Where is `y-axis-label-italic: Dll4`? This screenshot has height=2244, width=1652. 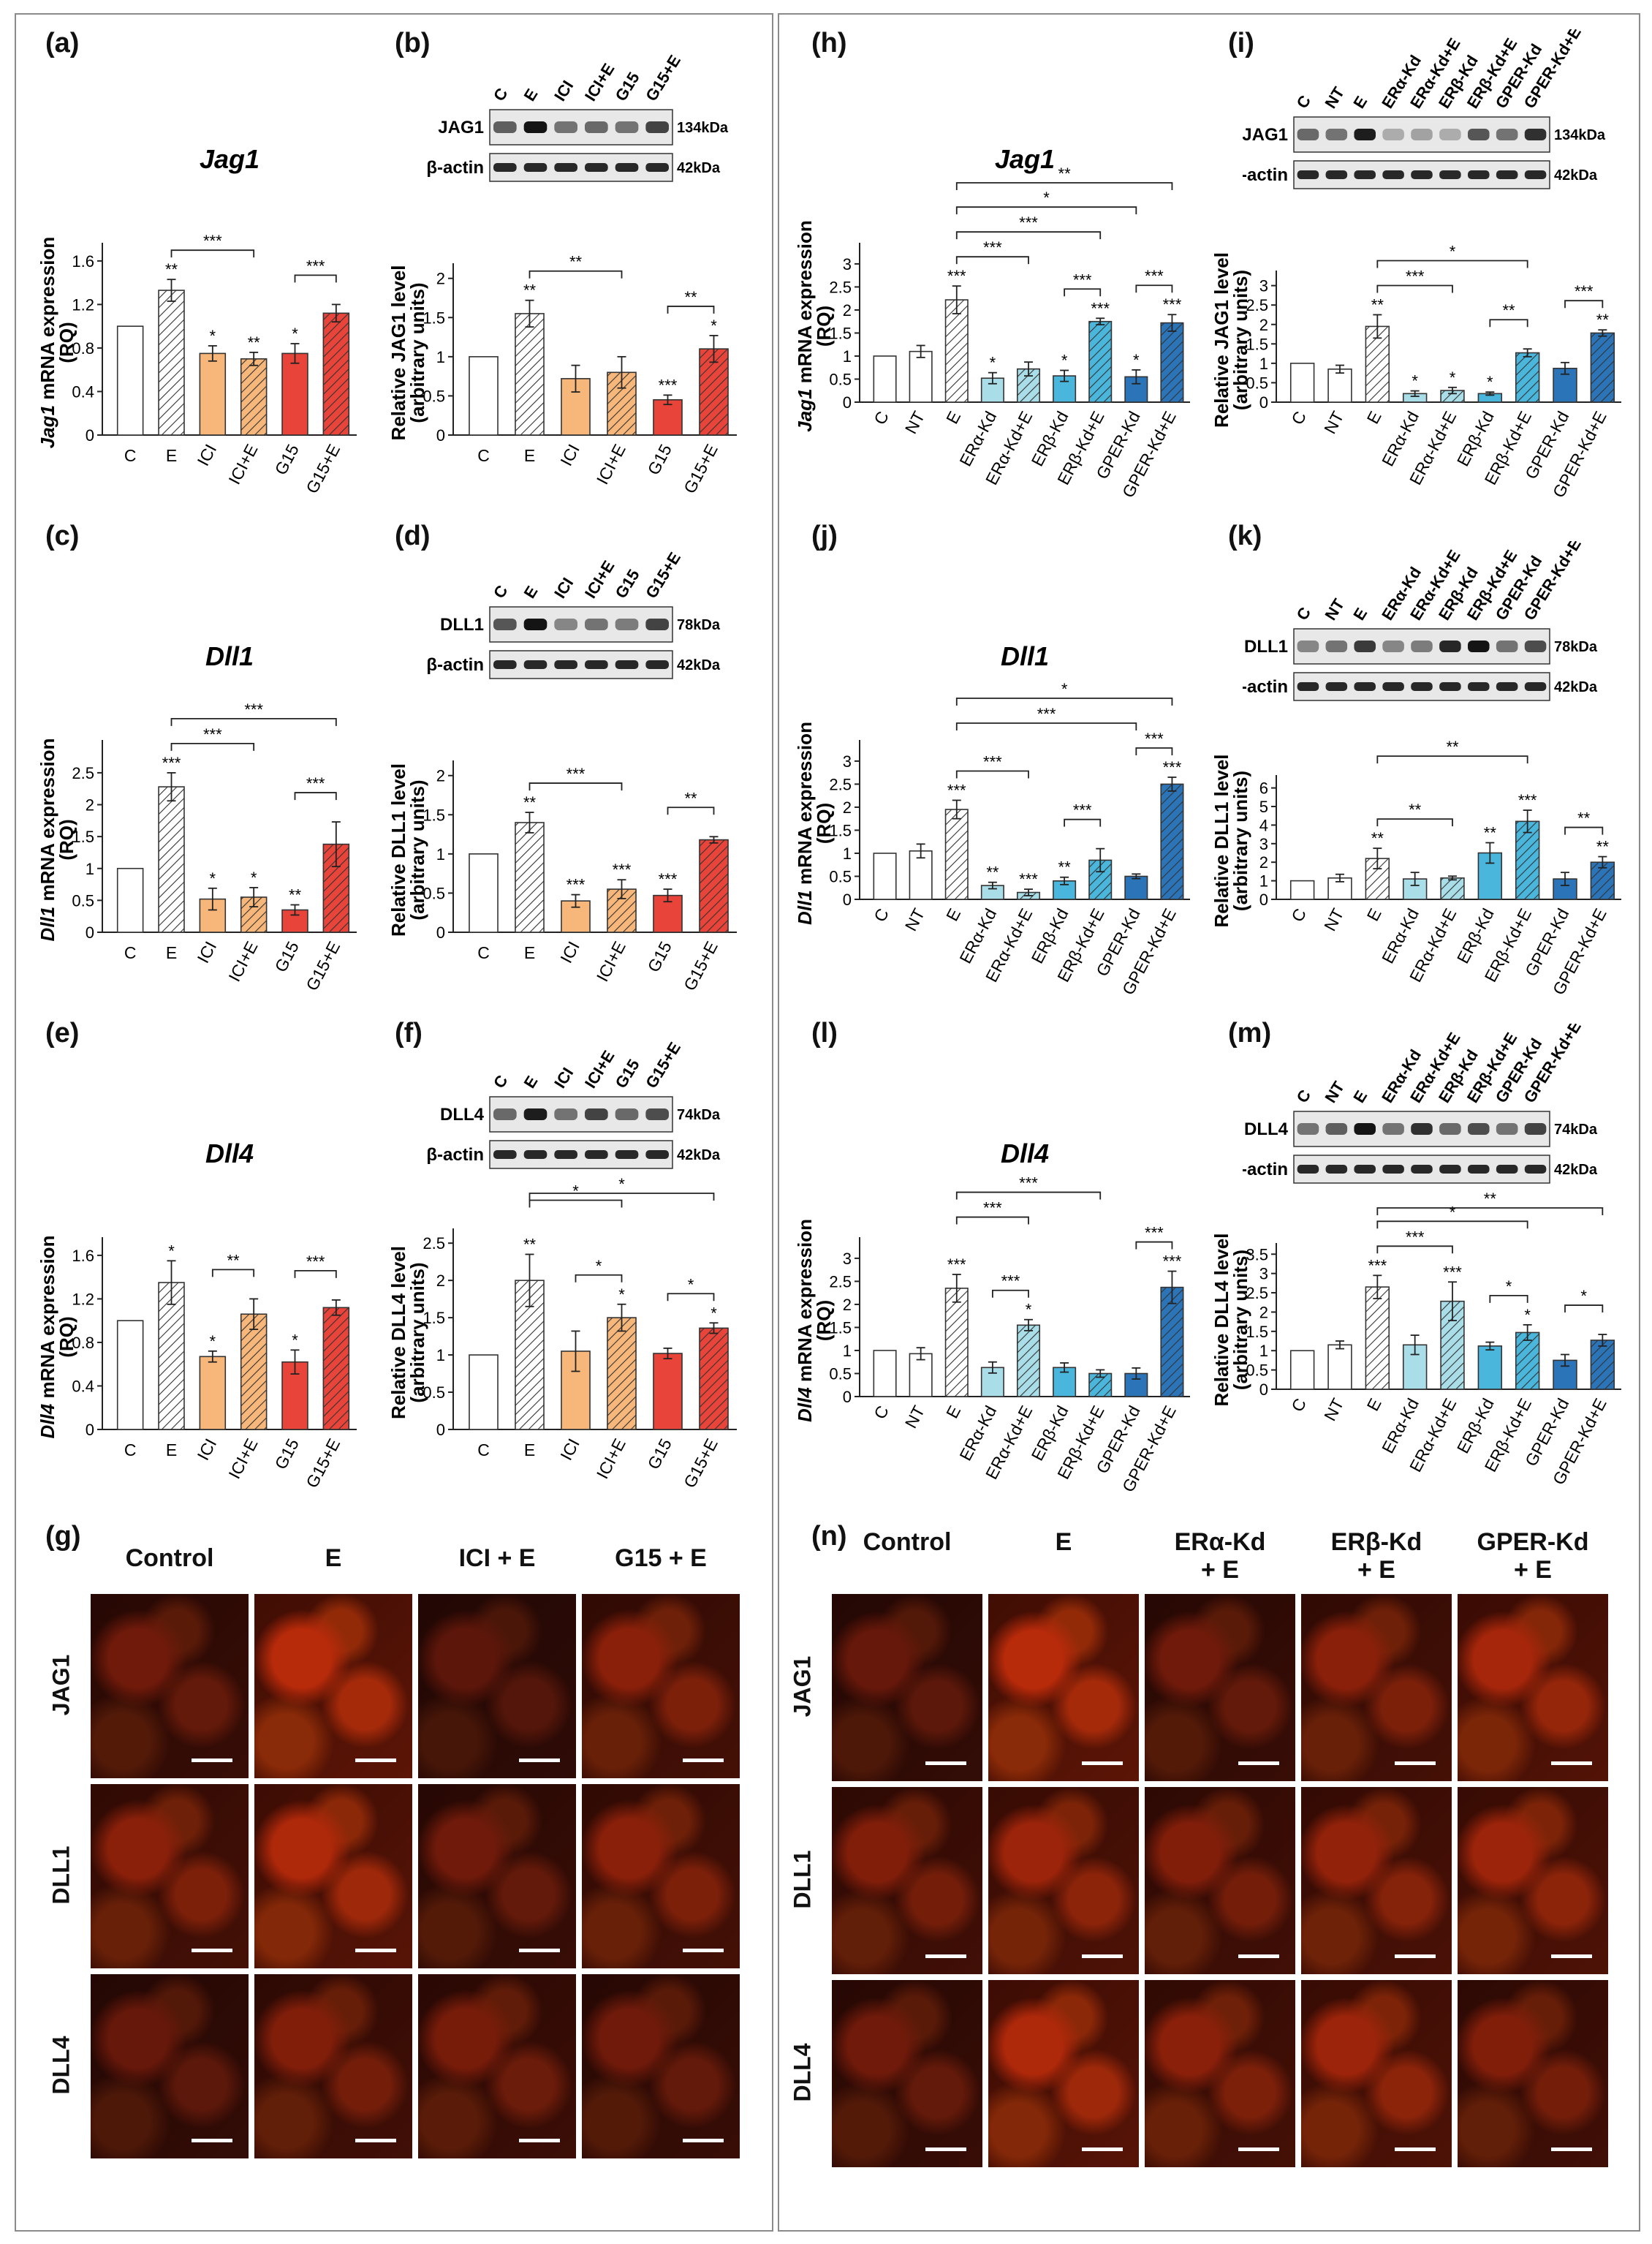 y-axis-label-italic: Dll4 is located at coordinates (47, 1421).